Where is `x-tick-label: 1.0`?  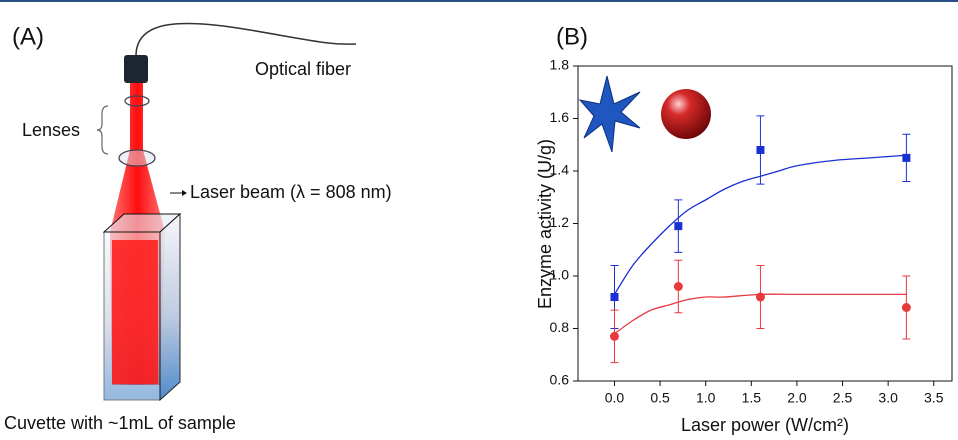
x-tick-label: 1.0 is located at coordinates (706, 398).